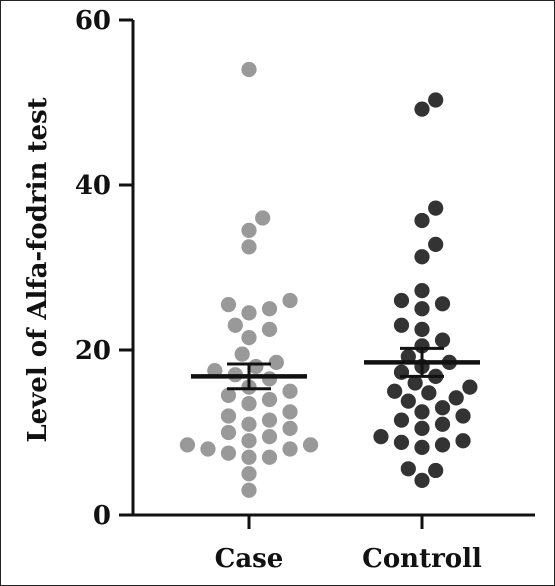  Describe the element at coordinates (249, 559) in the screenshot. I see `x-tick-label: Case` at that location.